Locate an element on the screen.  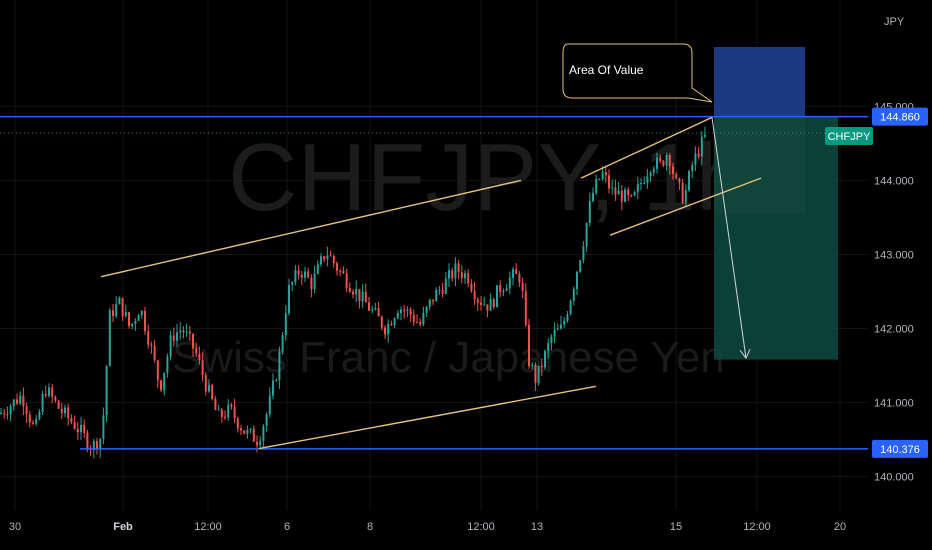
x-tick-label: 6 is located at coordinates (287, 527).